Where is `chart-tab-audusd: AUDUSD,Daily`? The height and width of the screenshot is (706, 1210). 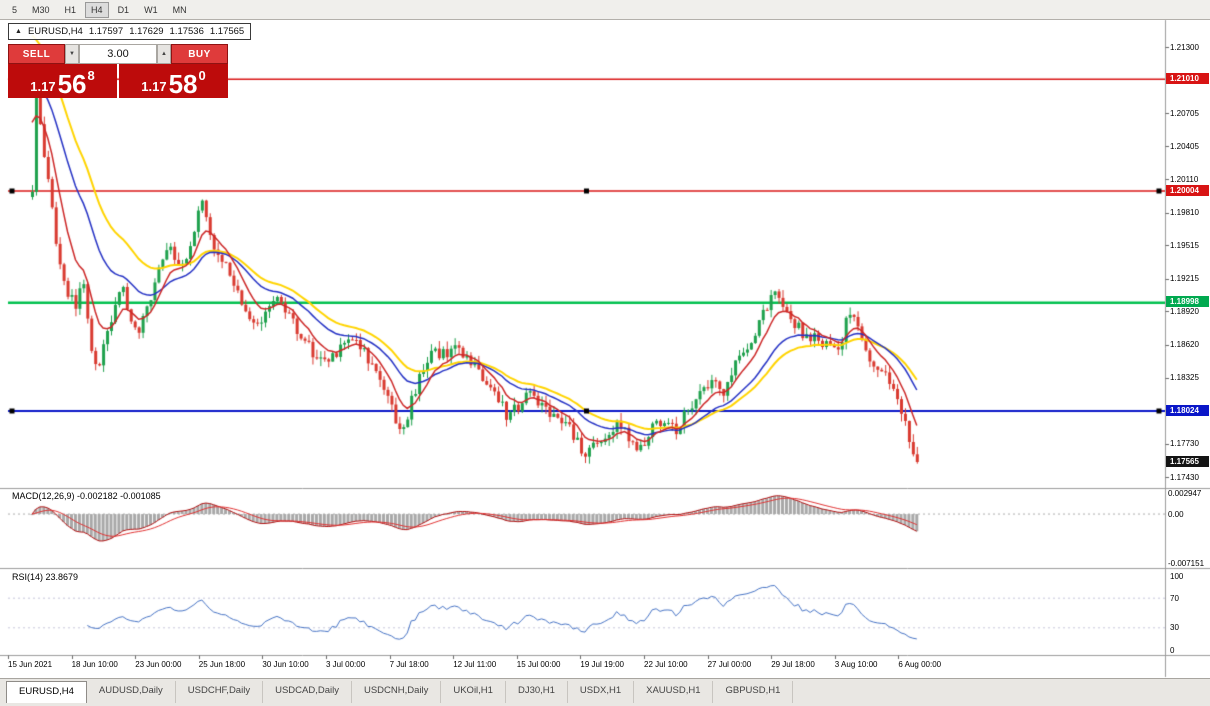
chart-tab-audusd: AUDUSD,Daily is located at coordinates (131, 692).